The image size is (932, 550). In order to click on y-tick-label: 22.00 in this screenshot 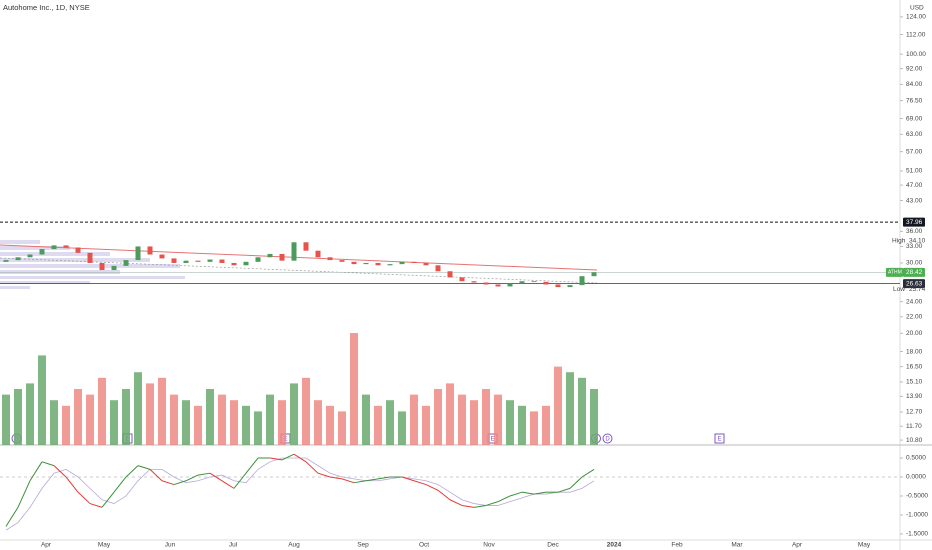, I will do `click(914, 316)`.